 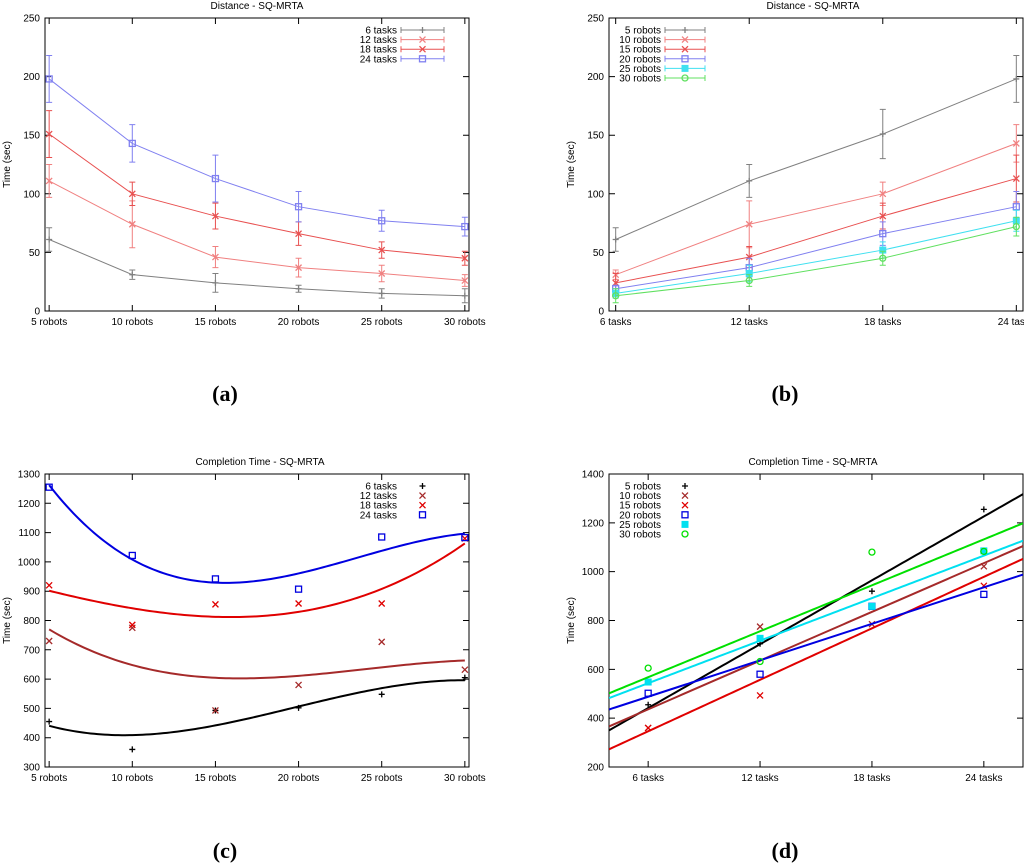 I want to click on y-tick-label: 600, so click(x=595, y=670).